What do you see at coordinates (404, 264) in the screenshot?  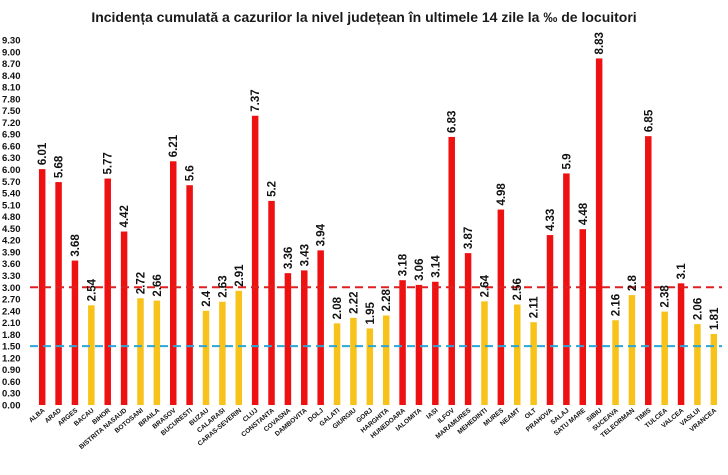 I see `data-label: 3.18` at bounding box center [404, 264].